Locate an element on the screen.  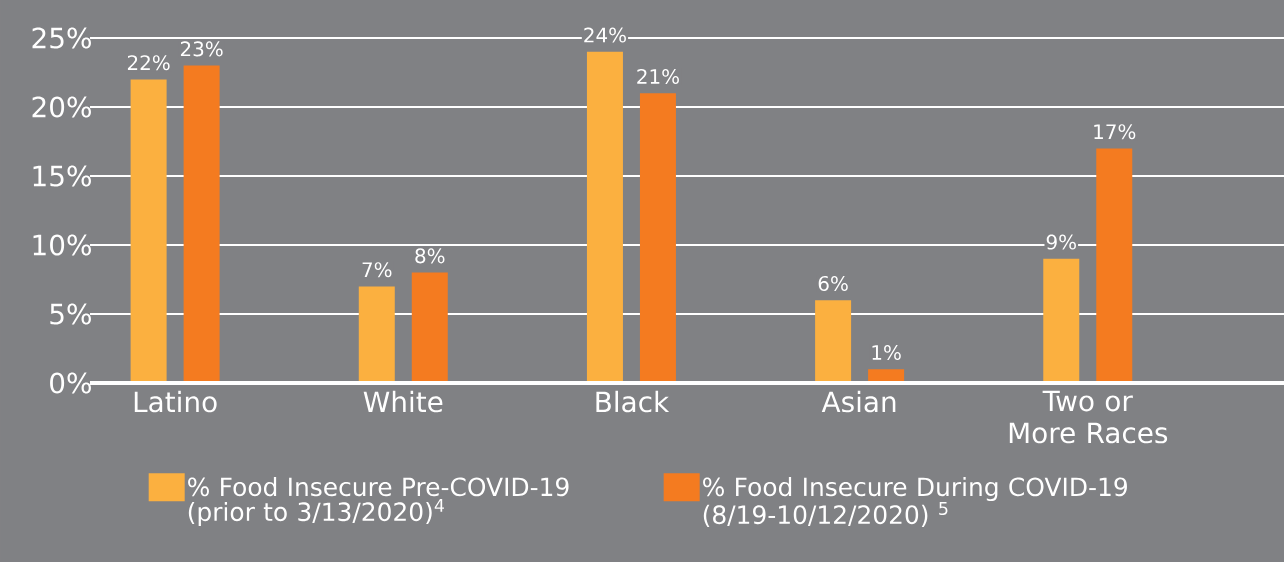
legend-label: % Food Insecure During COVID-19 (8/19-10/12/2020) $^{5}$ is located at coordinates (915, 502).